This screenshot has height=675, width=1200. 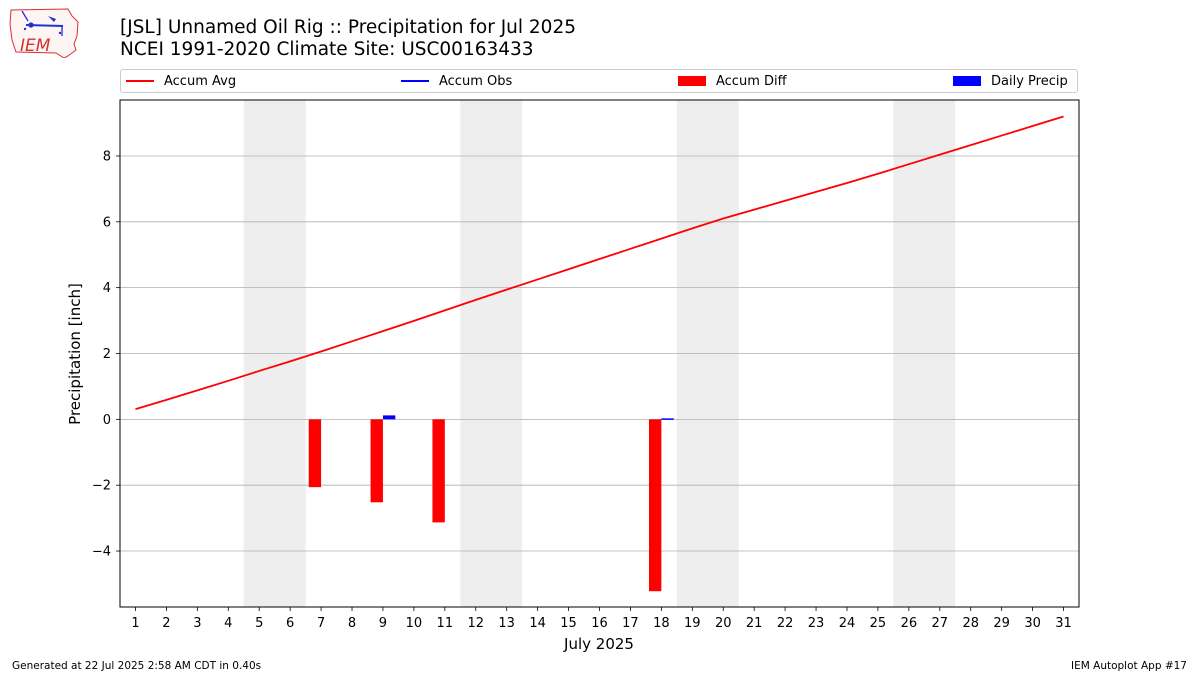 I want to click on legend-item-accum-diff: Accum Diff, so click(x=732, y=81).